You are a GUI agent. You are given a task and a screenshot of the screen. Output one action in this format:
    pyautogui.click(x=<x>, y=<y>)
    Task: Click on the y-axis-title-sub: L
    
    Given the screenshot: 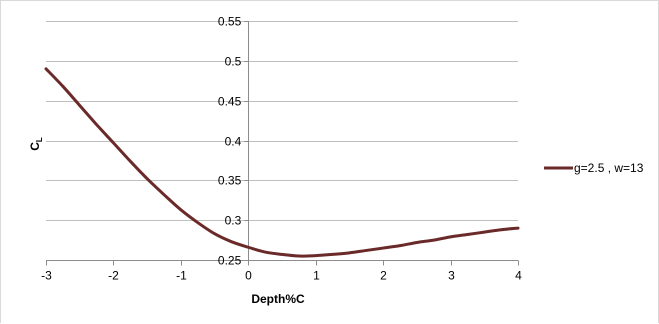 What is the action you would take?
    pyautogui.click(x=39, y=139)
    